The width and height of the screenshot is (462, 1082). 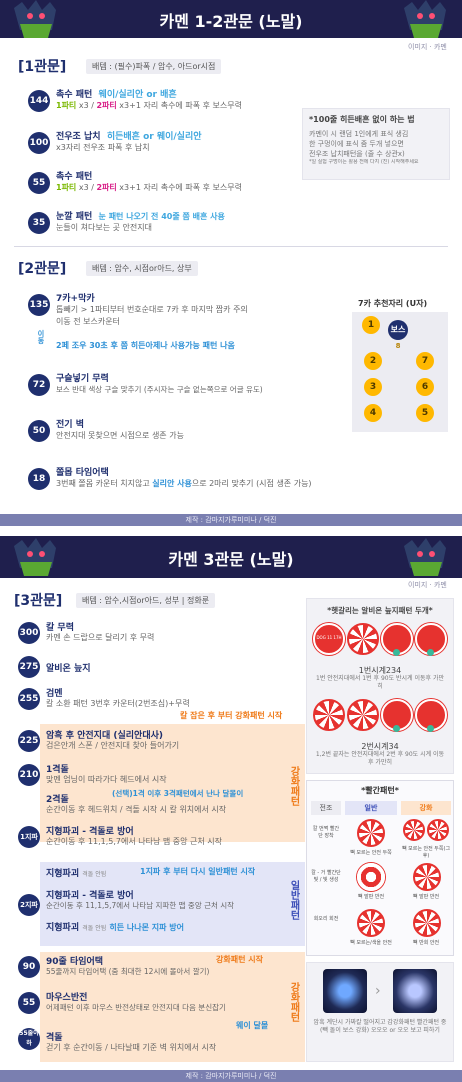 What do you see at coordinates (231, 246) in the screenshot?
I see `divider` at bounding box center [231, 246].